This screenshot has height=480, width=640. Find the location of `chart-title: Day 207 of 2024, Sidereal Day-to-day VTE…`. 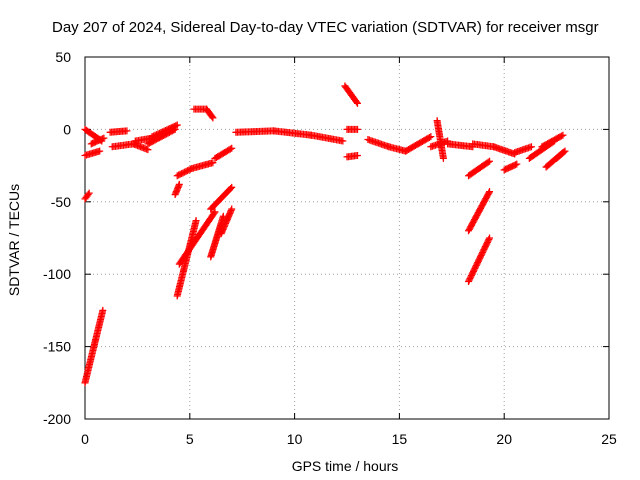

chart-title: Day 207 of 2024, Sidereal Day-to-day VTE… is located at coordinates (325, 27).